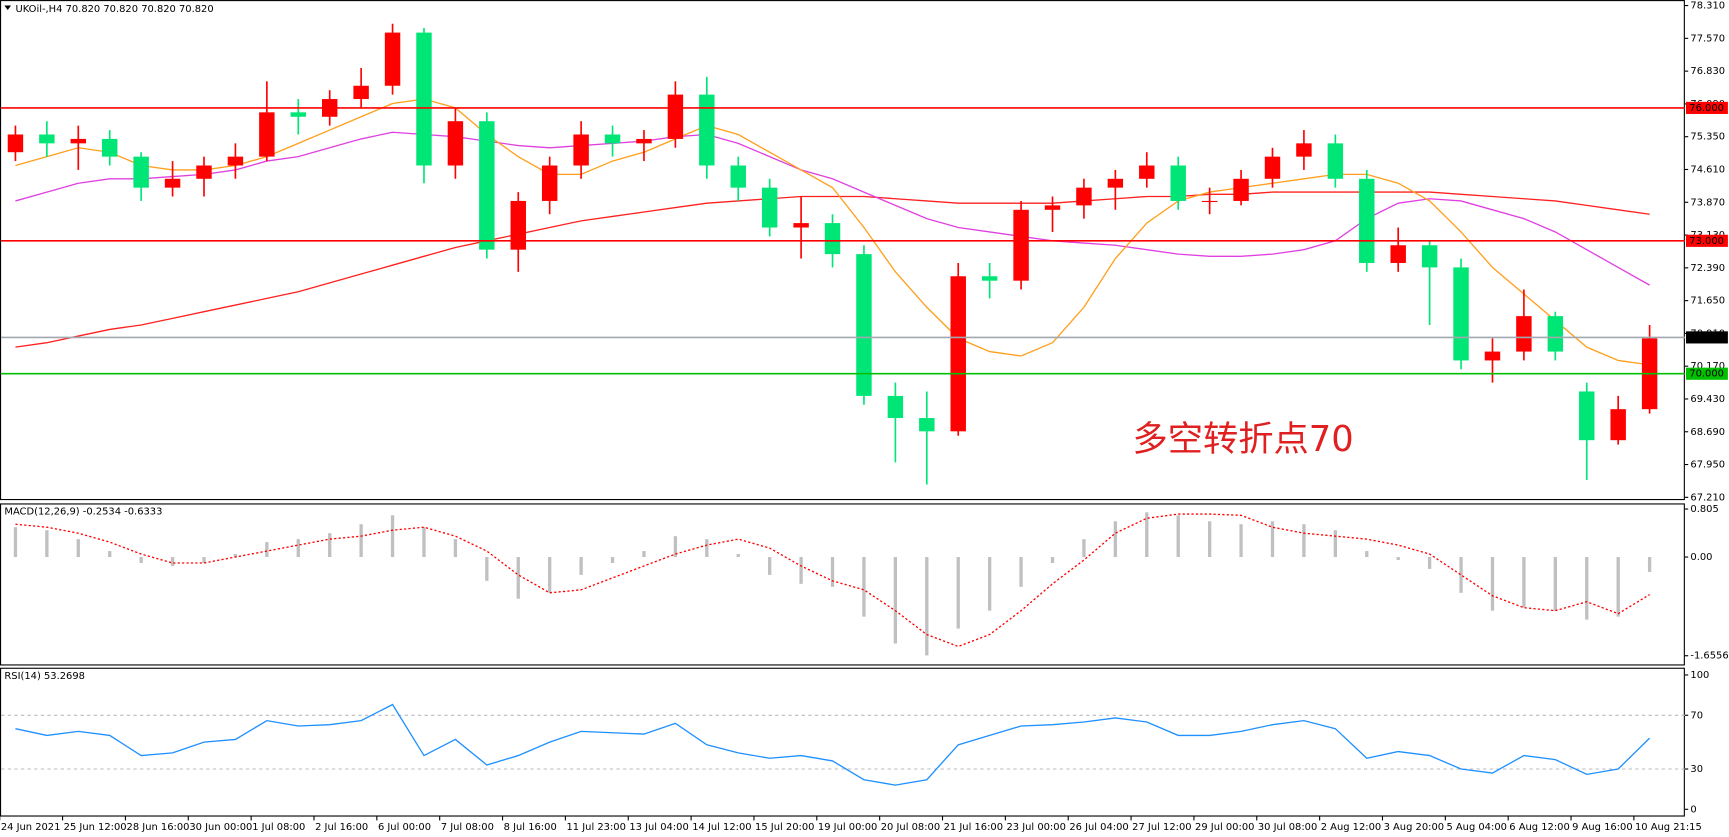  What do you see at coordinates (1224, 827) in the screenshot?
I see `x-tick-label: 29 Jul 00:00` at bounding box center [1224, 827].